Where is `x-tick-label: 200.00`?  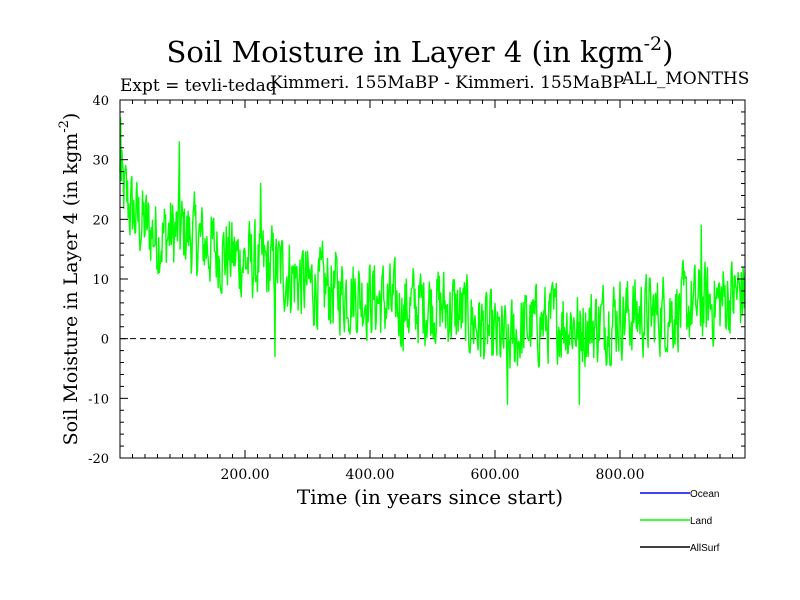 x-tick-label: 200.00 is located at coordinates (245, 475).